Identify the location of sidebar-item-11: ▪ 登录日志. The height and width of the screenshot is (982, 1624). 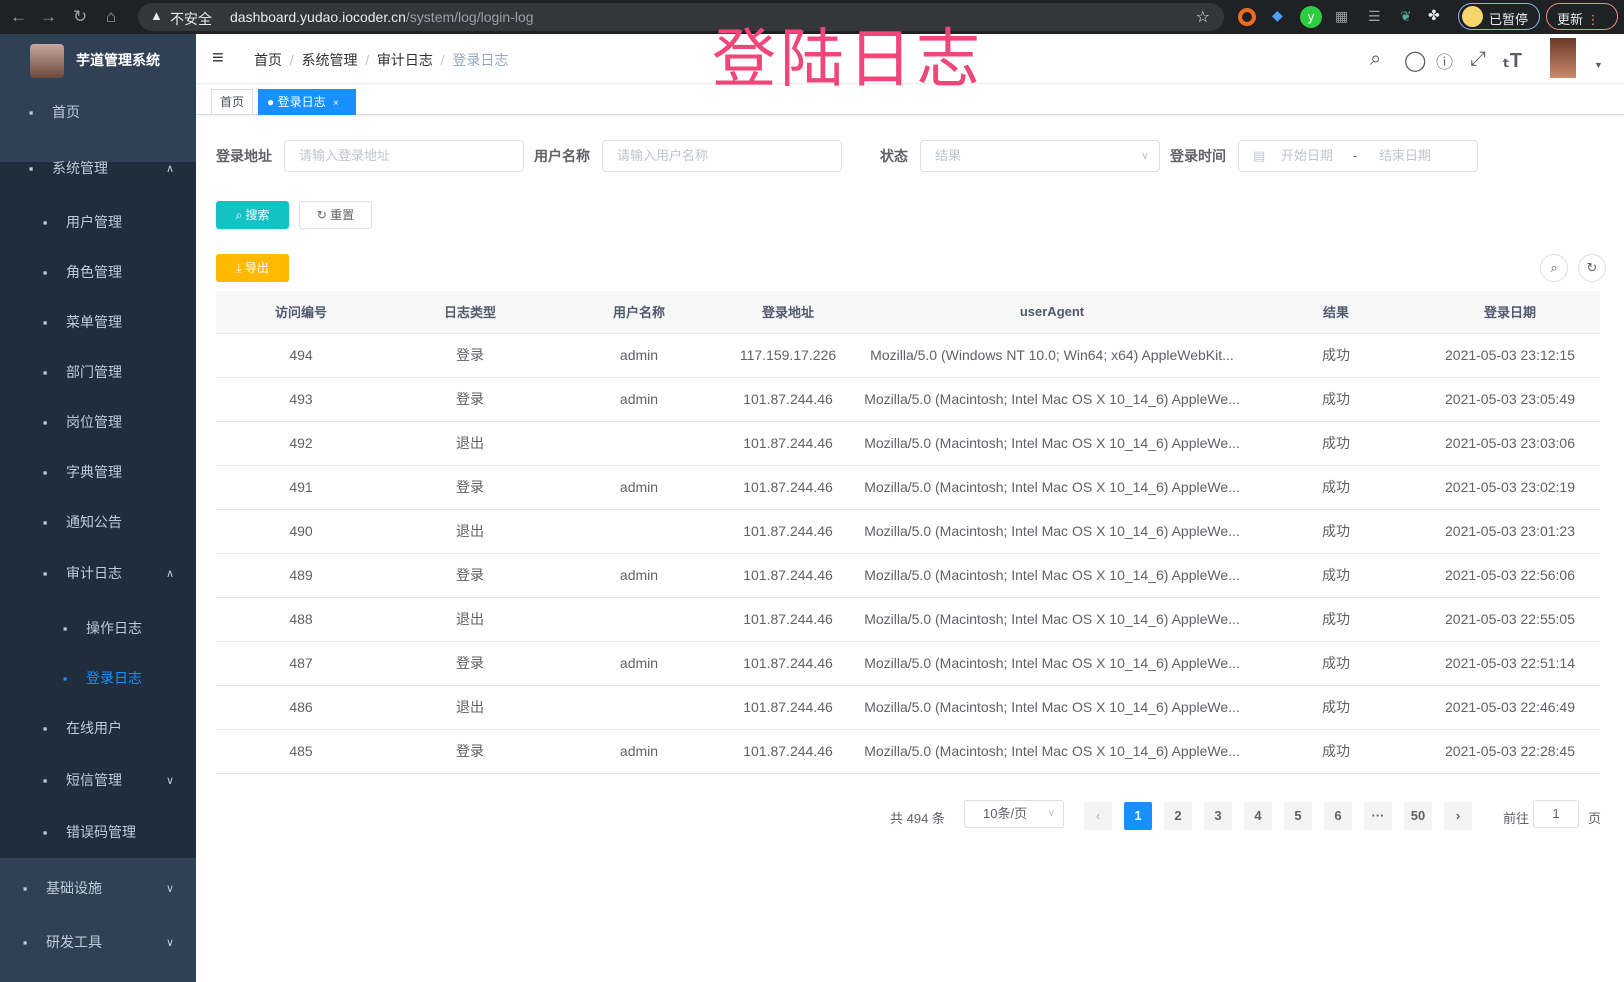
(98, 678).